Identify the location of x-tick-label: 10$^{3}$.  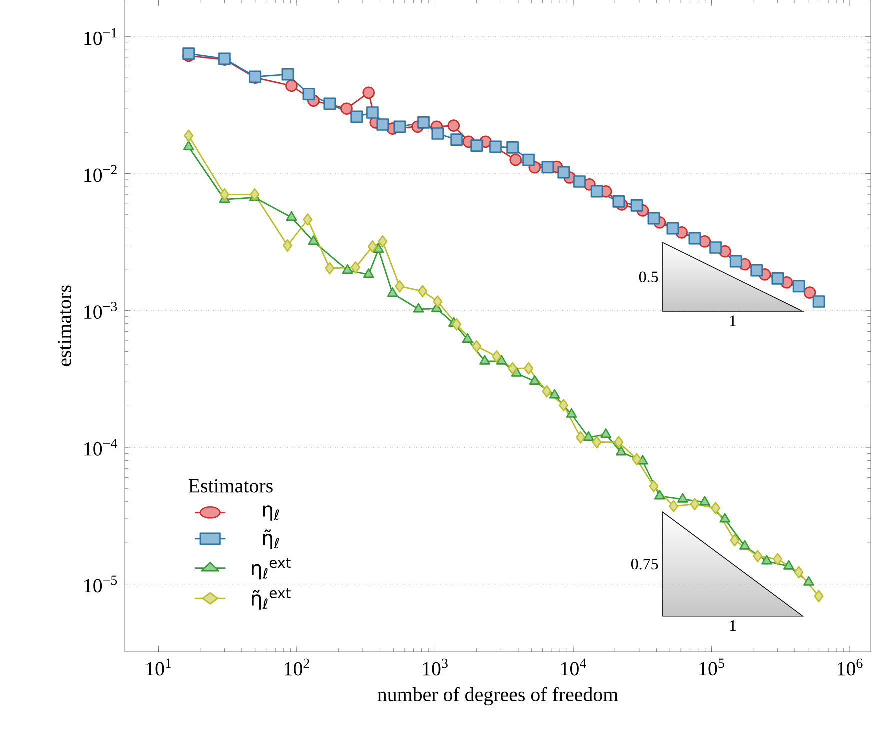
(435, 667).